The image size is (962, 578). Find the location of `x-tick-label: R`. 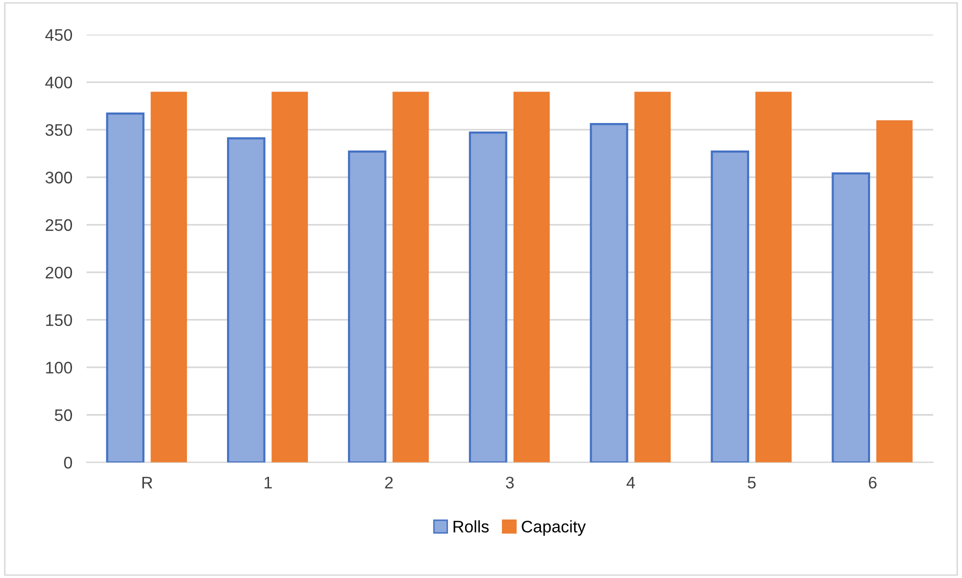

x-tick-label: R is located at coordinates (147, 482).